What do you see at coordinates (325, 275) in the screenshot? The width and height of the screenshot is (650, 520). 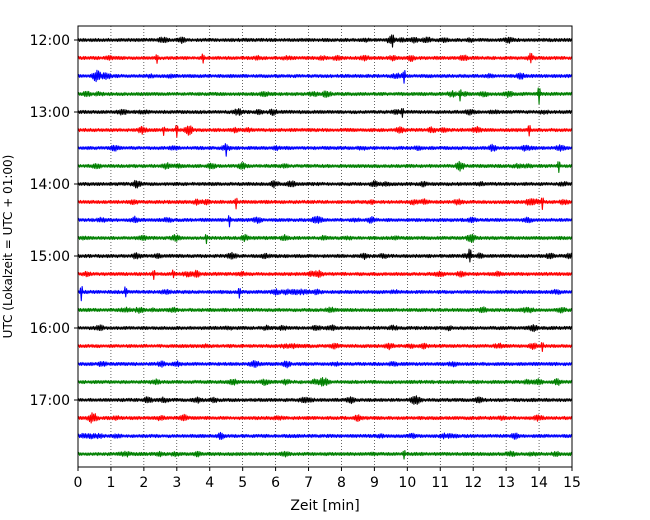 I see `trace-line-15:15` at bounding box center [325, 275].